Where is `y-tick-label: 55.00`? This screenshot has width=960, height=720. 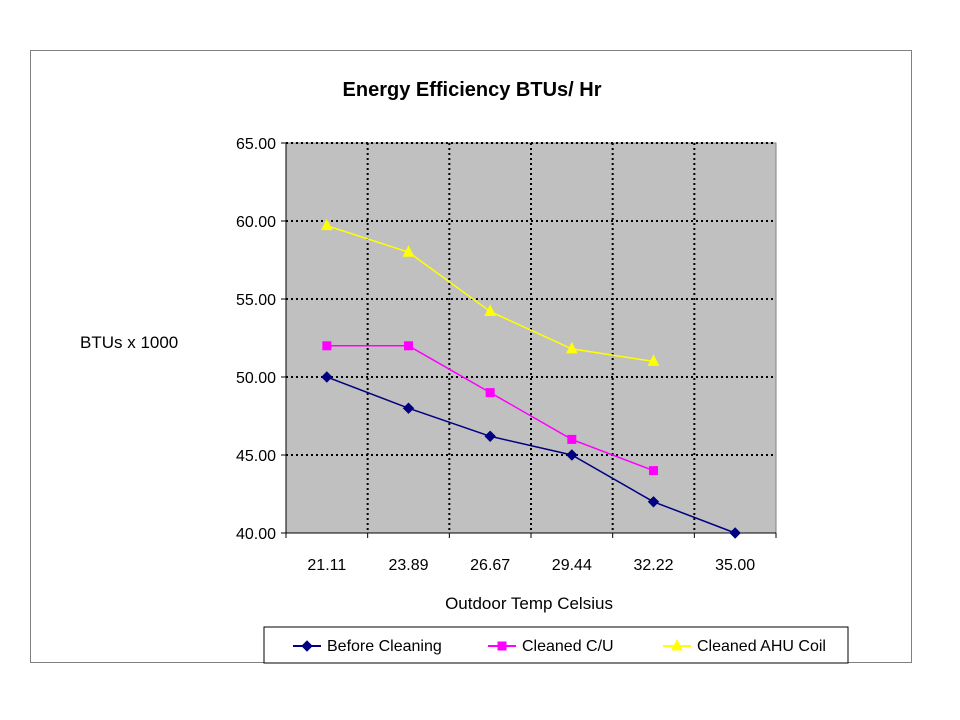 y-tick-label: 55.00 is located at coordinates (256, 300).